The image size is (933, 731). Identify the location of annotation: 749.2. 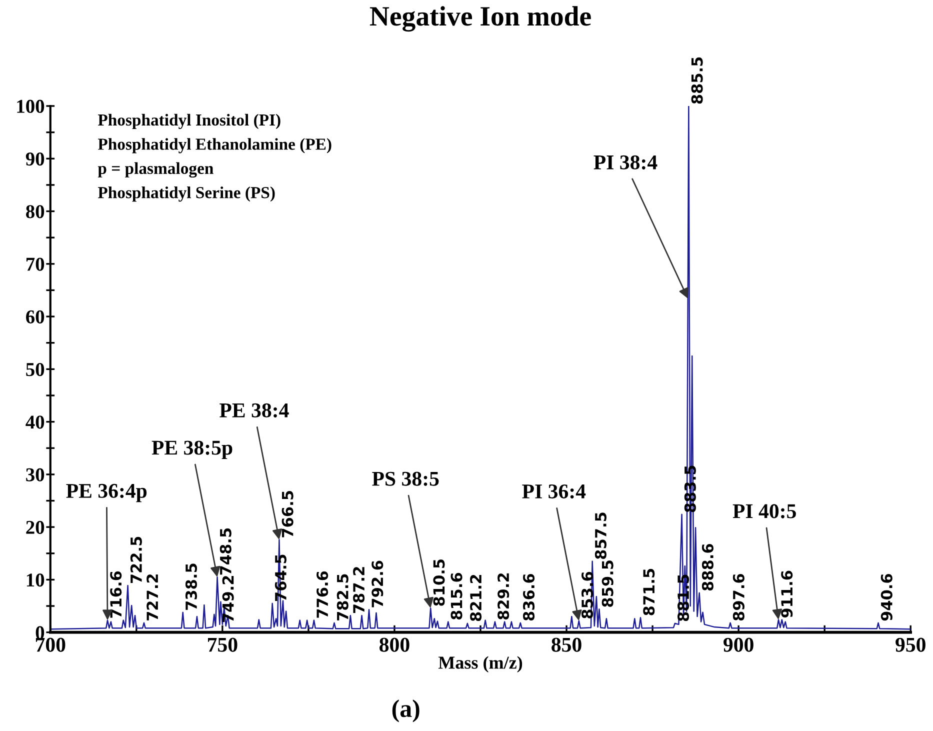
(228, 599).